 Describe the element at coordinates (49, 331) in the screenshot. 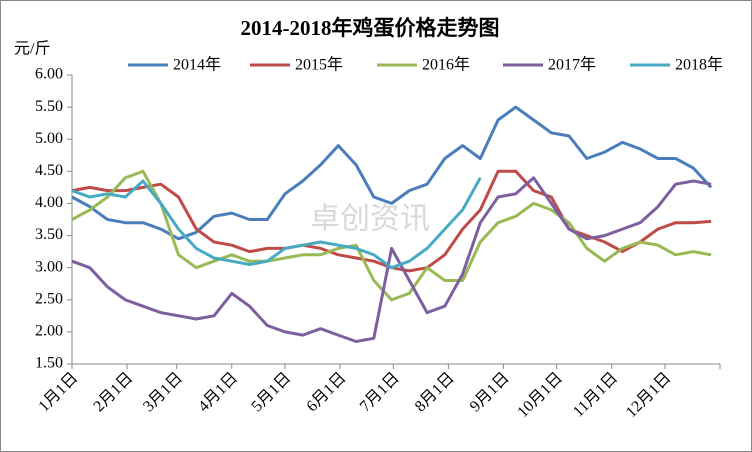

I see `y-tick-label: 2.00` at that location.